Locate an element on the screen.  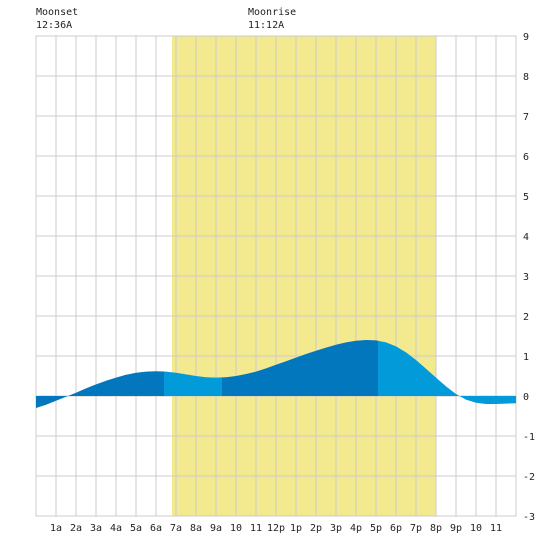
x-tick-label: 8p is located at coordinates (436, 528).